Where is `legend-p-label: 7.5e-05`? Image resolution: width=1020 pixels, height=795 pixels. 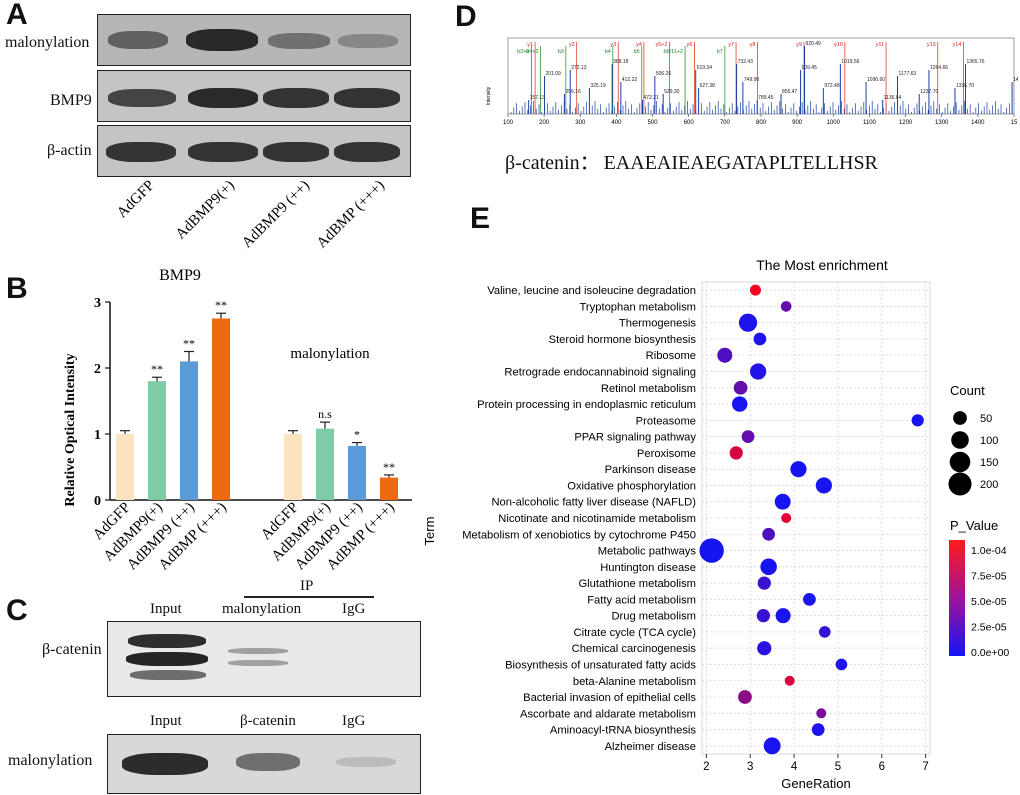 legend-p-label: 7.5e-05 is located at coordinates (989, 577).